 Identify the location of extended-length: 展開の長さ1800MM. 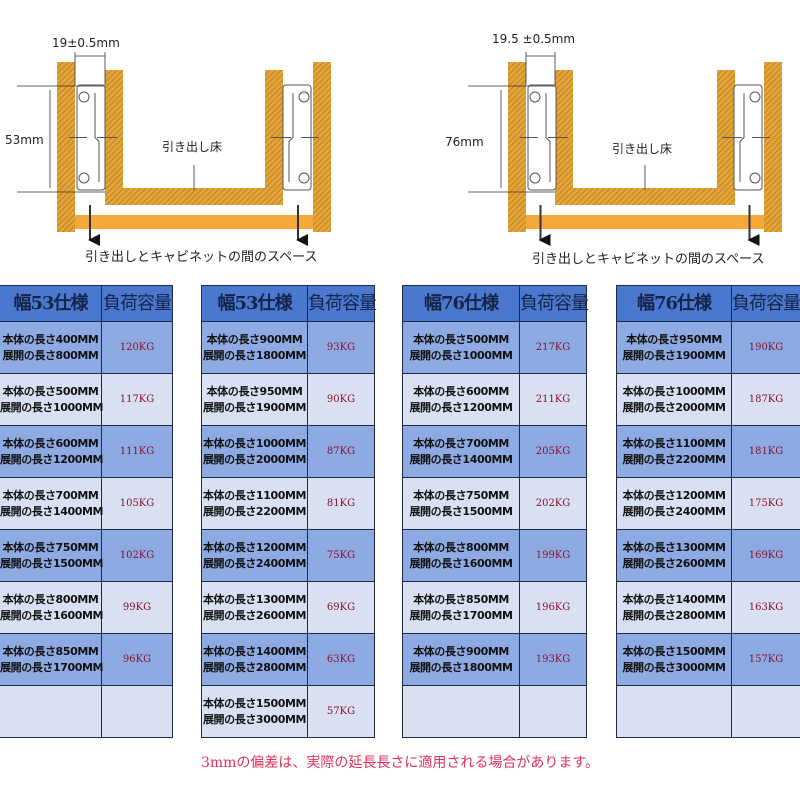
(461, 667).